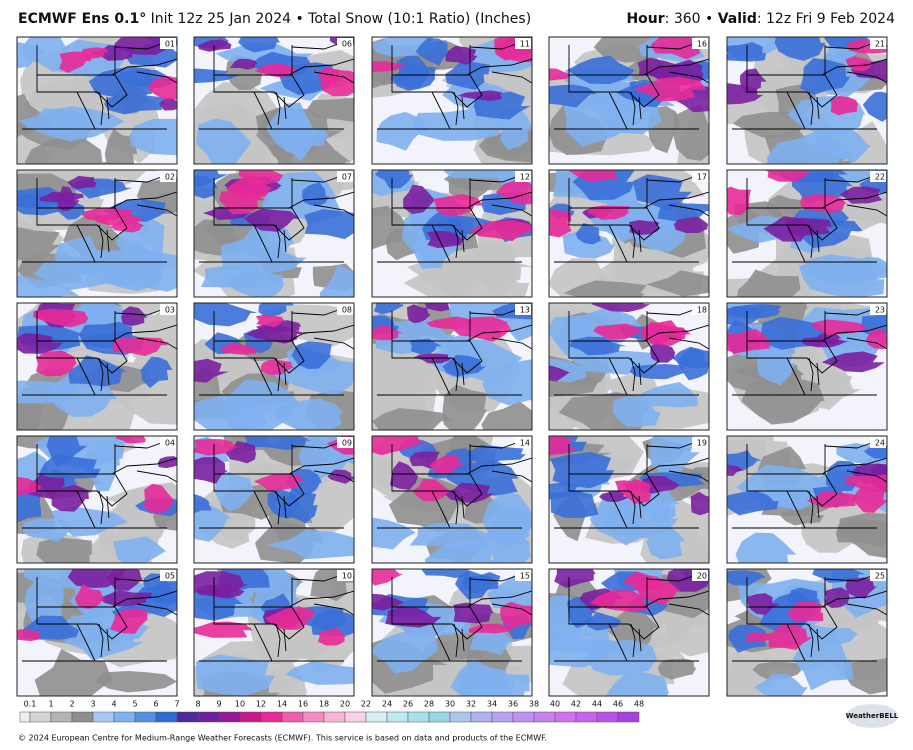 The image size is (913, 750). Describe the element at coordinates (25, 717) in the screenshot. I see `colorbar-start` at that location.